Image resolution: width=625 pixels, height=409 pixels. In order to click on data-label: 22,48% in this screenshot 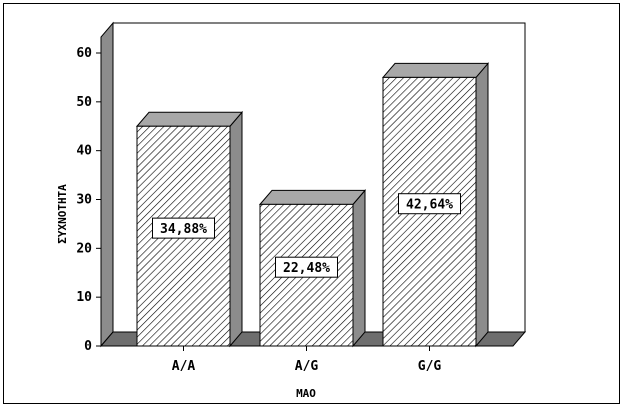, I will do `click(306, 268)`.